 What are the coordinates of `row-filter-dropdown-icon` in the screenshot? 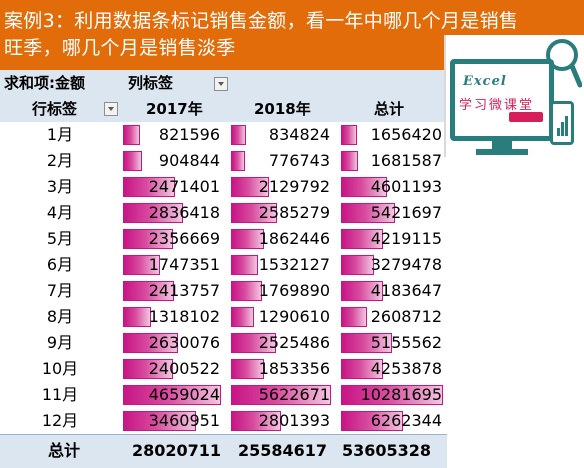 It's located at (111, 109).